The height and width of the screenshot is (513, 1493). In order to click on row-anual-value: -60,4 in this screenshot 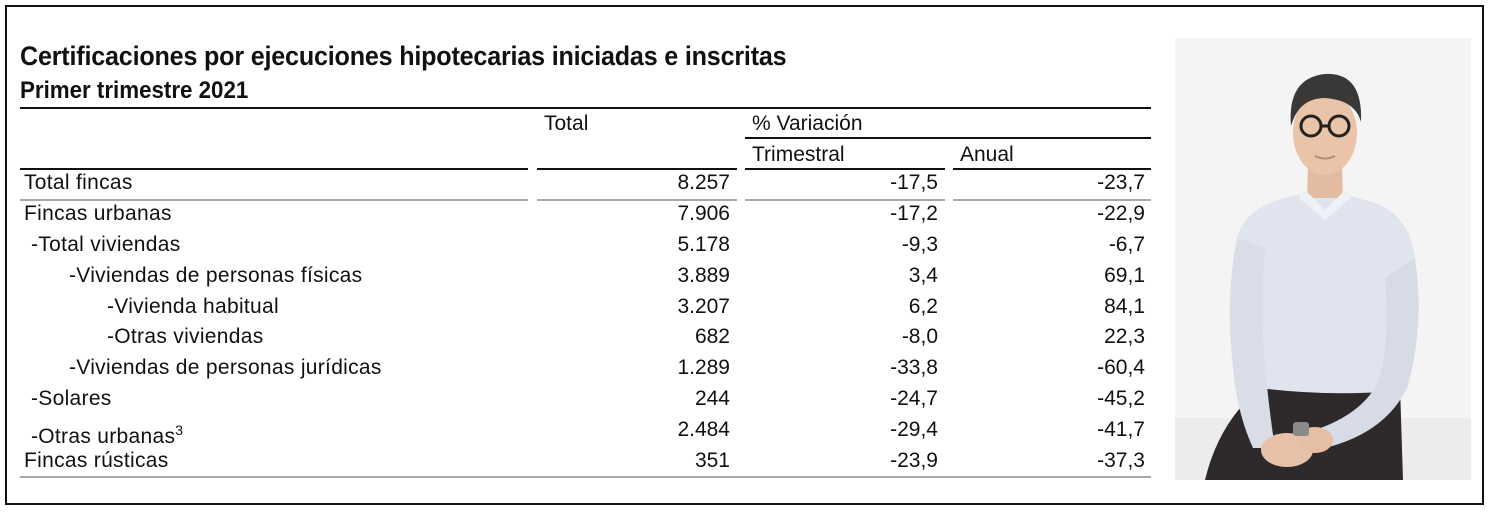, I will do `click(1121, 367)`.